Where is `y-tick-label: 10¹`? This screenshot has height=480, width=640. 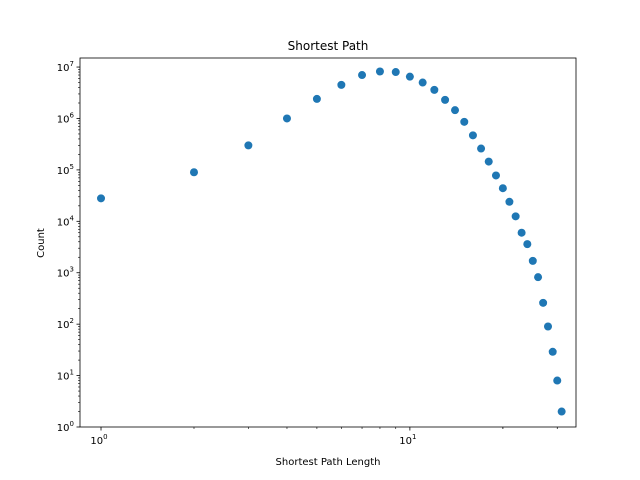 y-tick-label: 10¹ is located at coordinates (65, 376).